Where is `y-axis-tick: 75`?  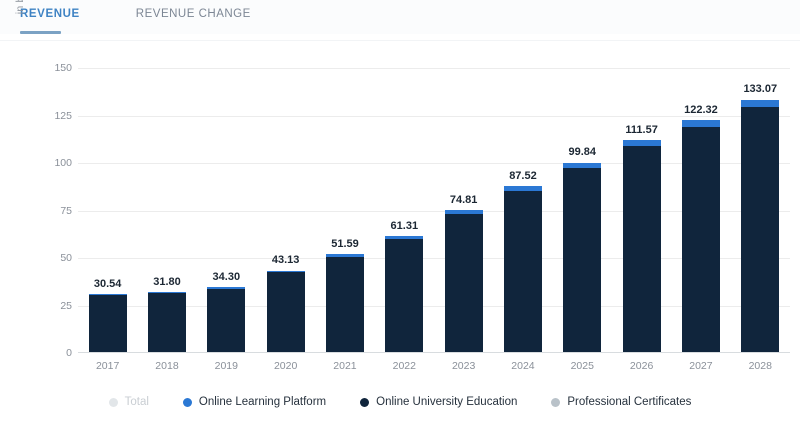 y-axis-tick: 75 is located at coordinates (66, 210).